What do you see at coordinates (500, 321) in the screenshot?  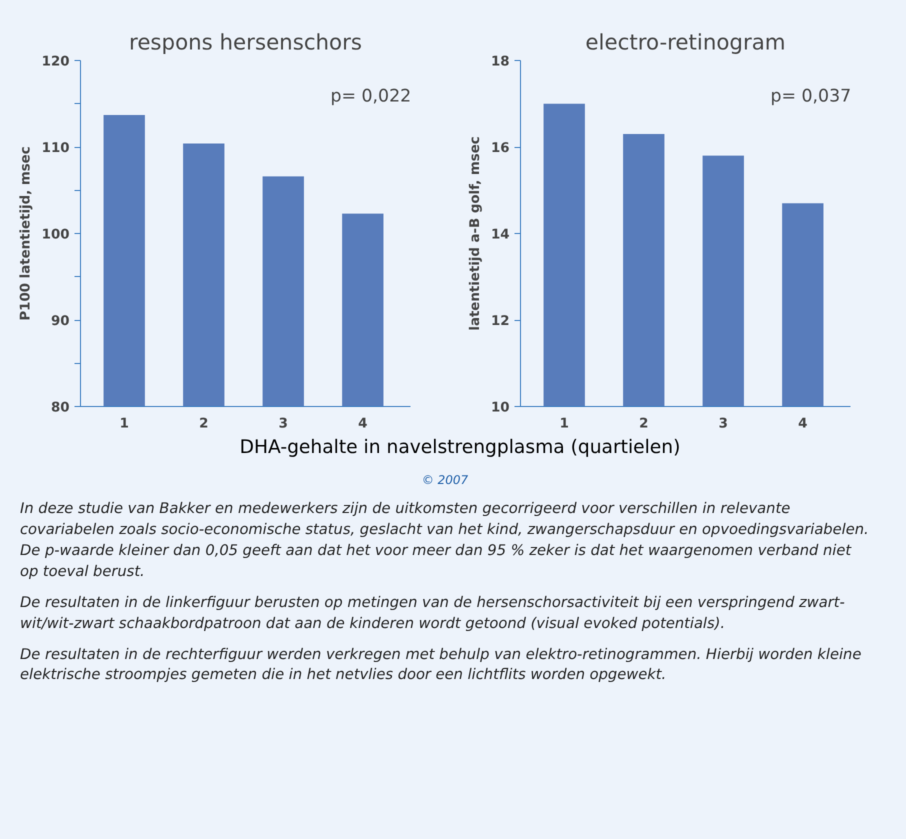 I see `y-tick-label: 12` at bounding box center [500, 321].